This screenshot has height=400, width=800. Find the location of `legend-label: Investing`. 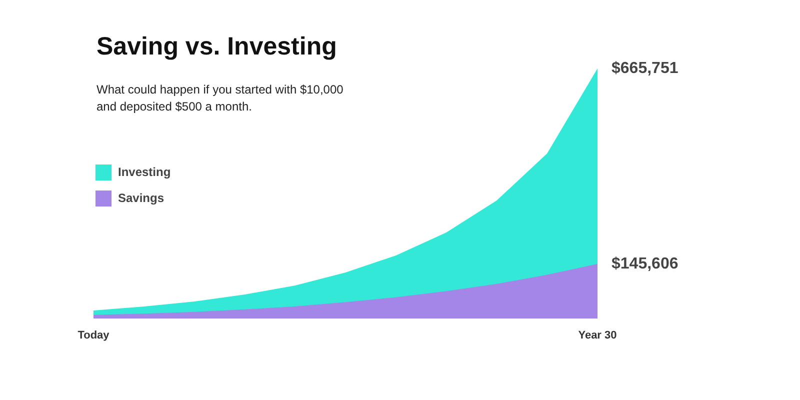

legend-label: Investing is located at coordinates (144, 172).